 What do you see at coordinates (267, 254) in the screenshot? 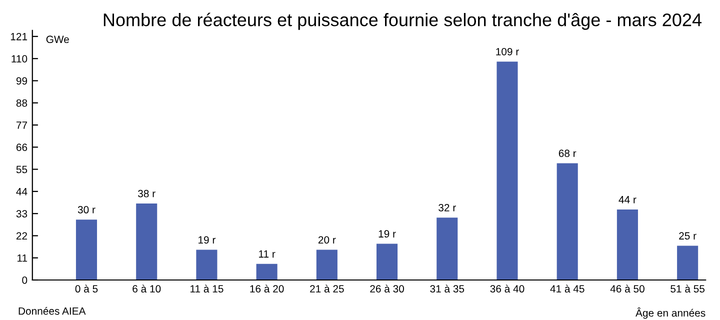
I see `annotation: 11 r` at bounding box center [267, 254].